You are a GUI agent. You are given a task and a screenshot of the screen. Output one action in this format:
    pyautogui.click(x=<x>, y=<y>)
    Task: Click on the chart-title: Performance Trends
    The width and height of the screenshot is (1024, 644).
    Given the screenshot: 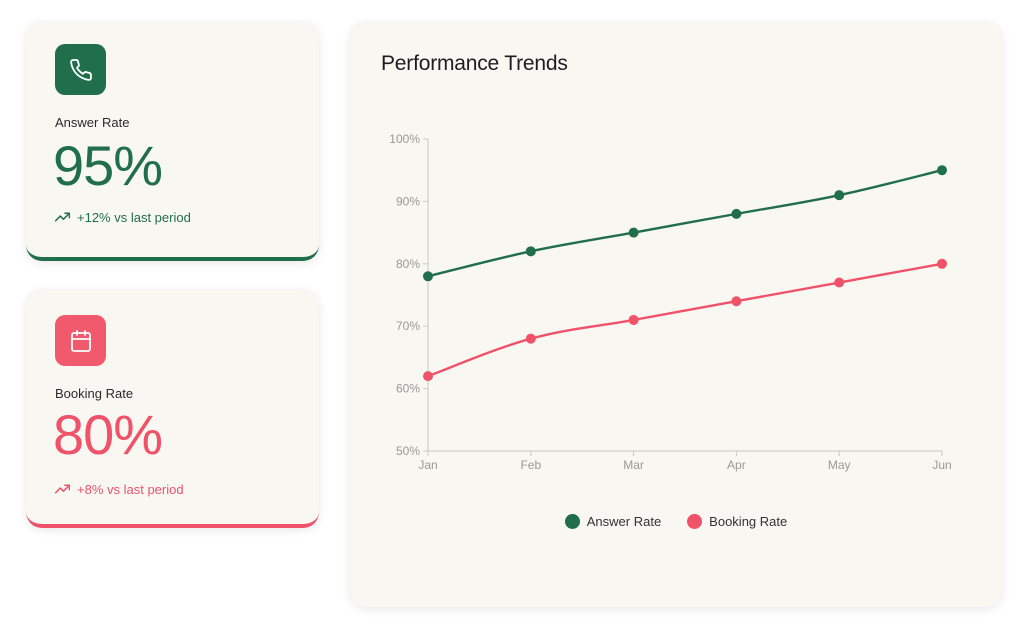 What is the action you would take?
    pyautogui.click(x=474, y=63)
    